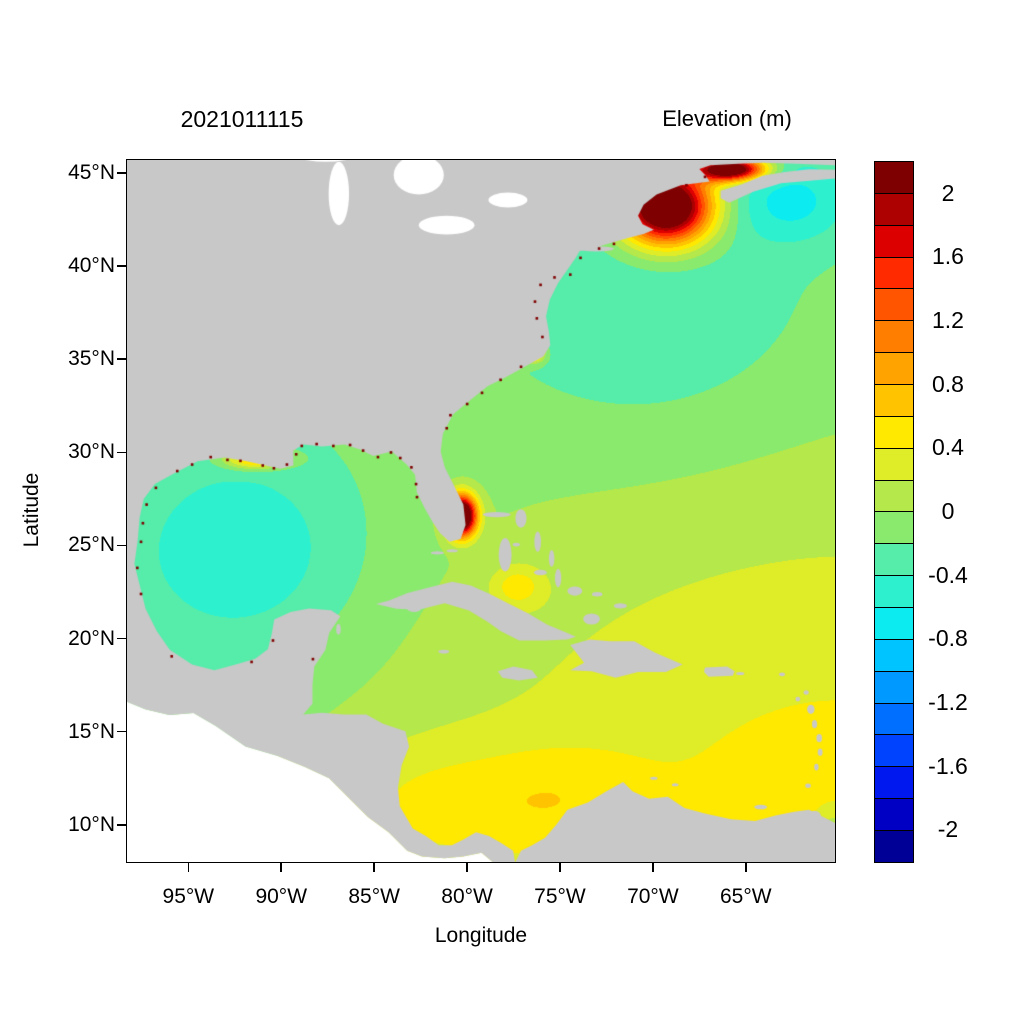  Describe the element at coordinates (467, 896) in the screenshot. I see `x-tick-label: 80°W` at that location.